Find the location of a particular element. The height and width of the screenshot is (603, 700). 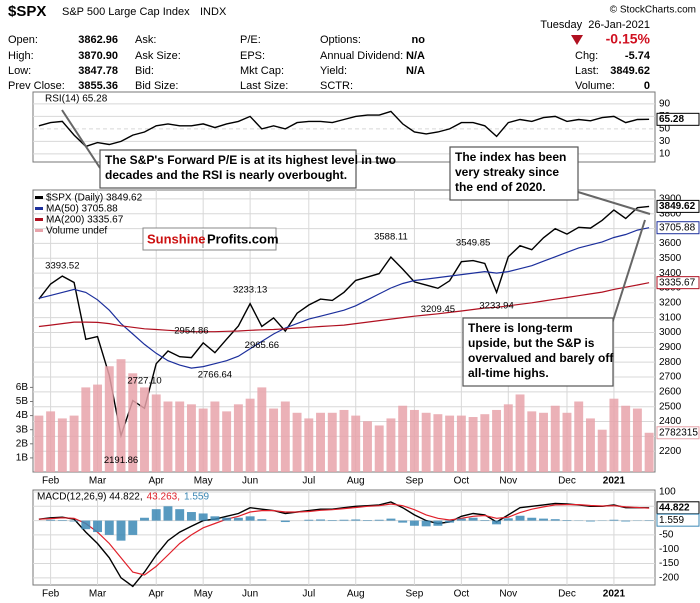

y-tick-label: 2400 is located at coordinates (670, 421).